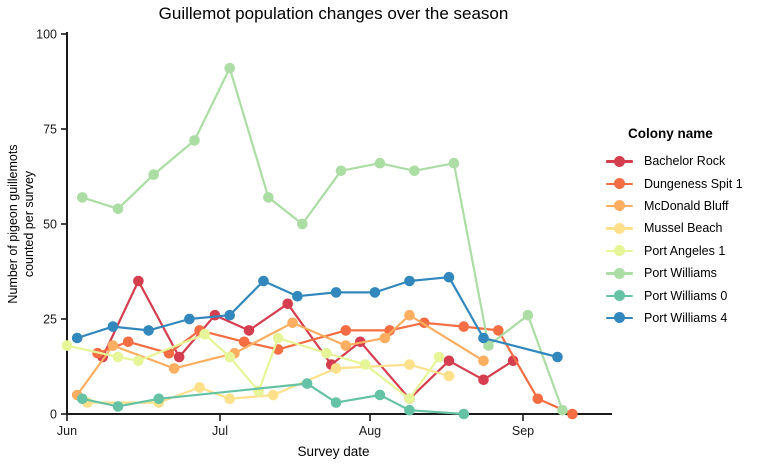 The image size is (760, 475). Describe the element at coordinates (50, 130) in the screenshot. I see `y-tick-label: 75` at that location.